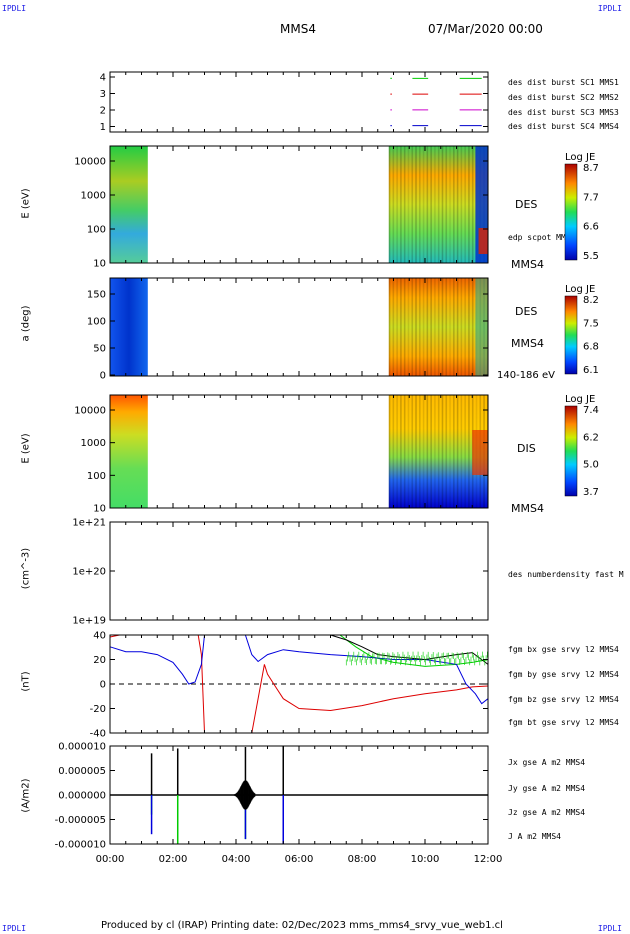 This screenshot has width=630, height=934. I want to click on des-energy-block-late, so click(438, 204).